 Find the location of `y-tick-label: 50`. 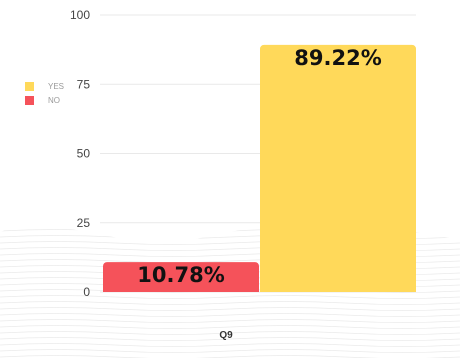

y-tick-label: 50 is located at coordinates (84, 154).